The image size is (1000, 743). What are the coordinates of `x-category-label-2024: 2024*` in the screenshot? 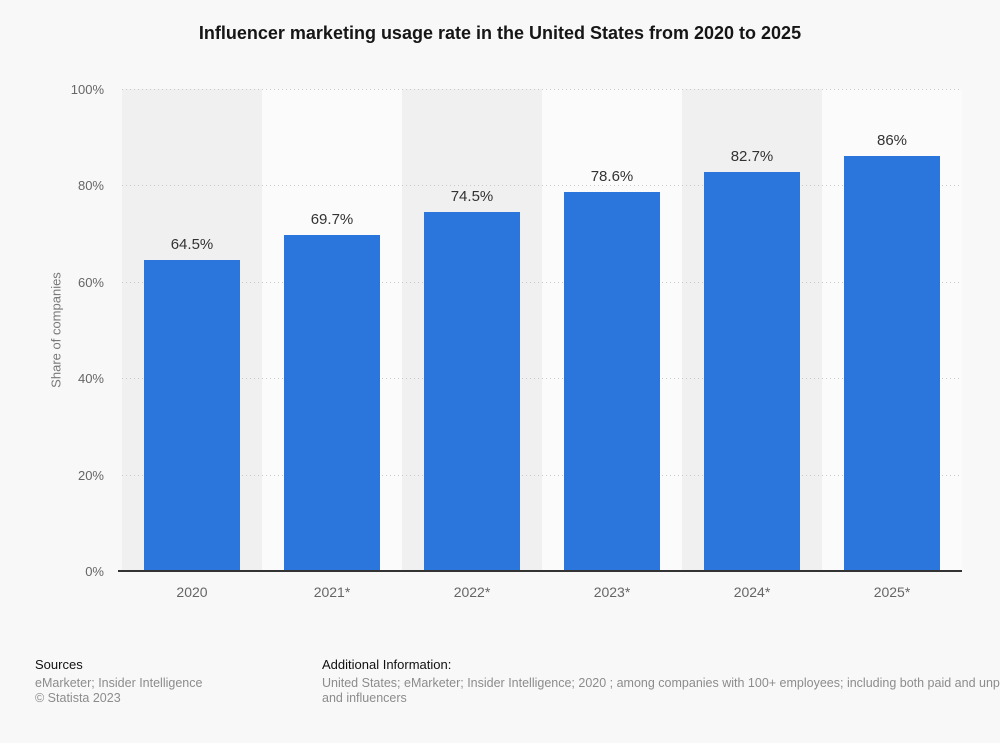 It's located at (752, 592).